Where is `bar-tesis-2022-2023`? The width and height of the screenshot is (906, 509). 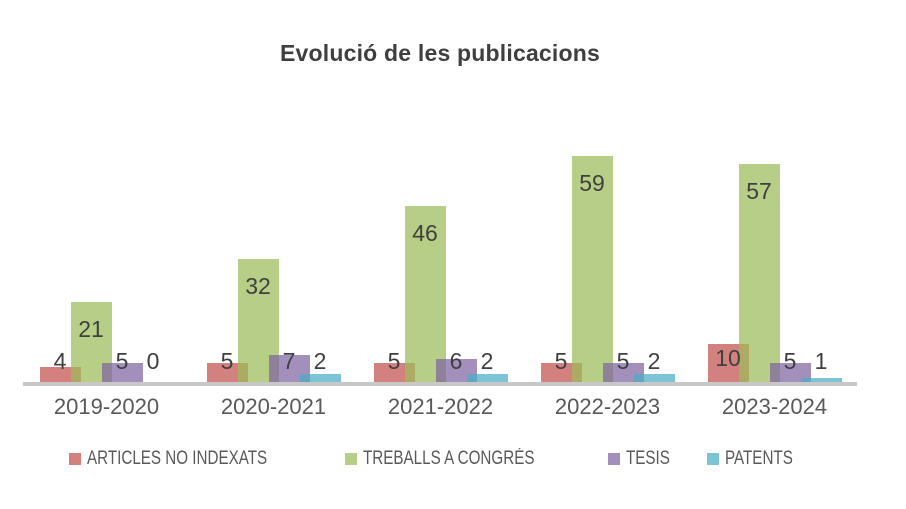 bar-tesis-2022-2023 is located at coordinates (623, 372).